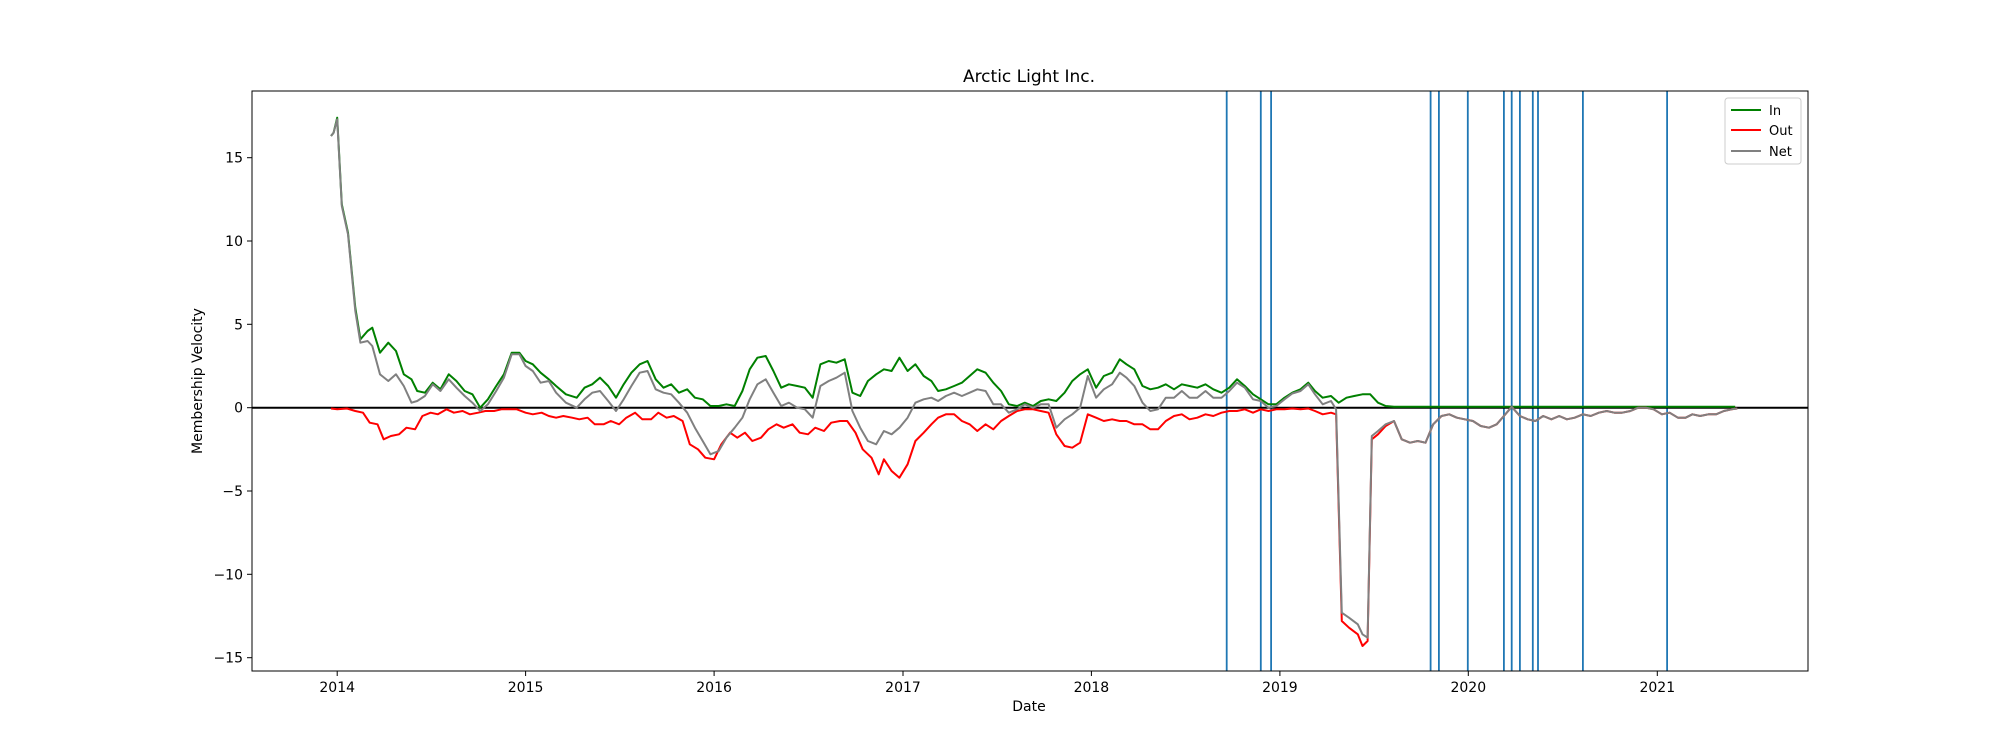 The width and height of the screenshot is (2000, 750). Describe the element at coordinates (1780, 152) in the screenshot. I see `legend-label-net: Net` at that location.